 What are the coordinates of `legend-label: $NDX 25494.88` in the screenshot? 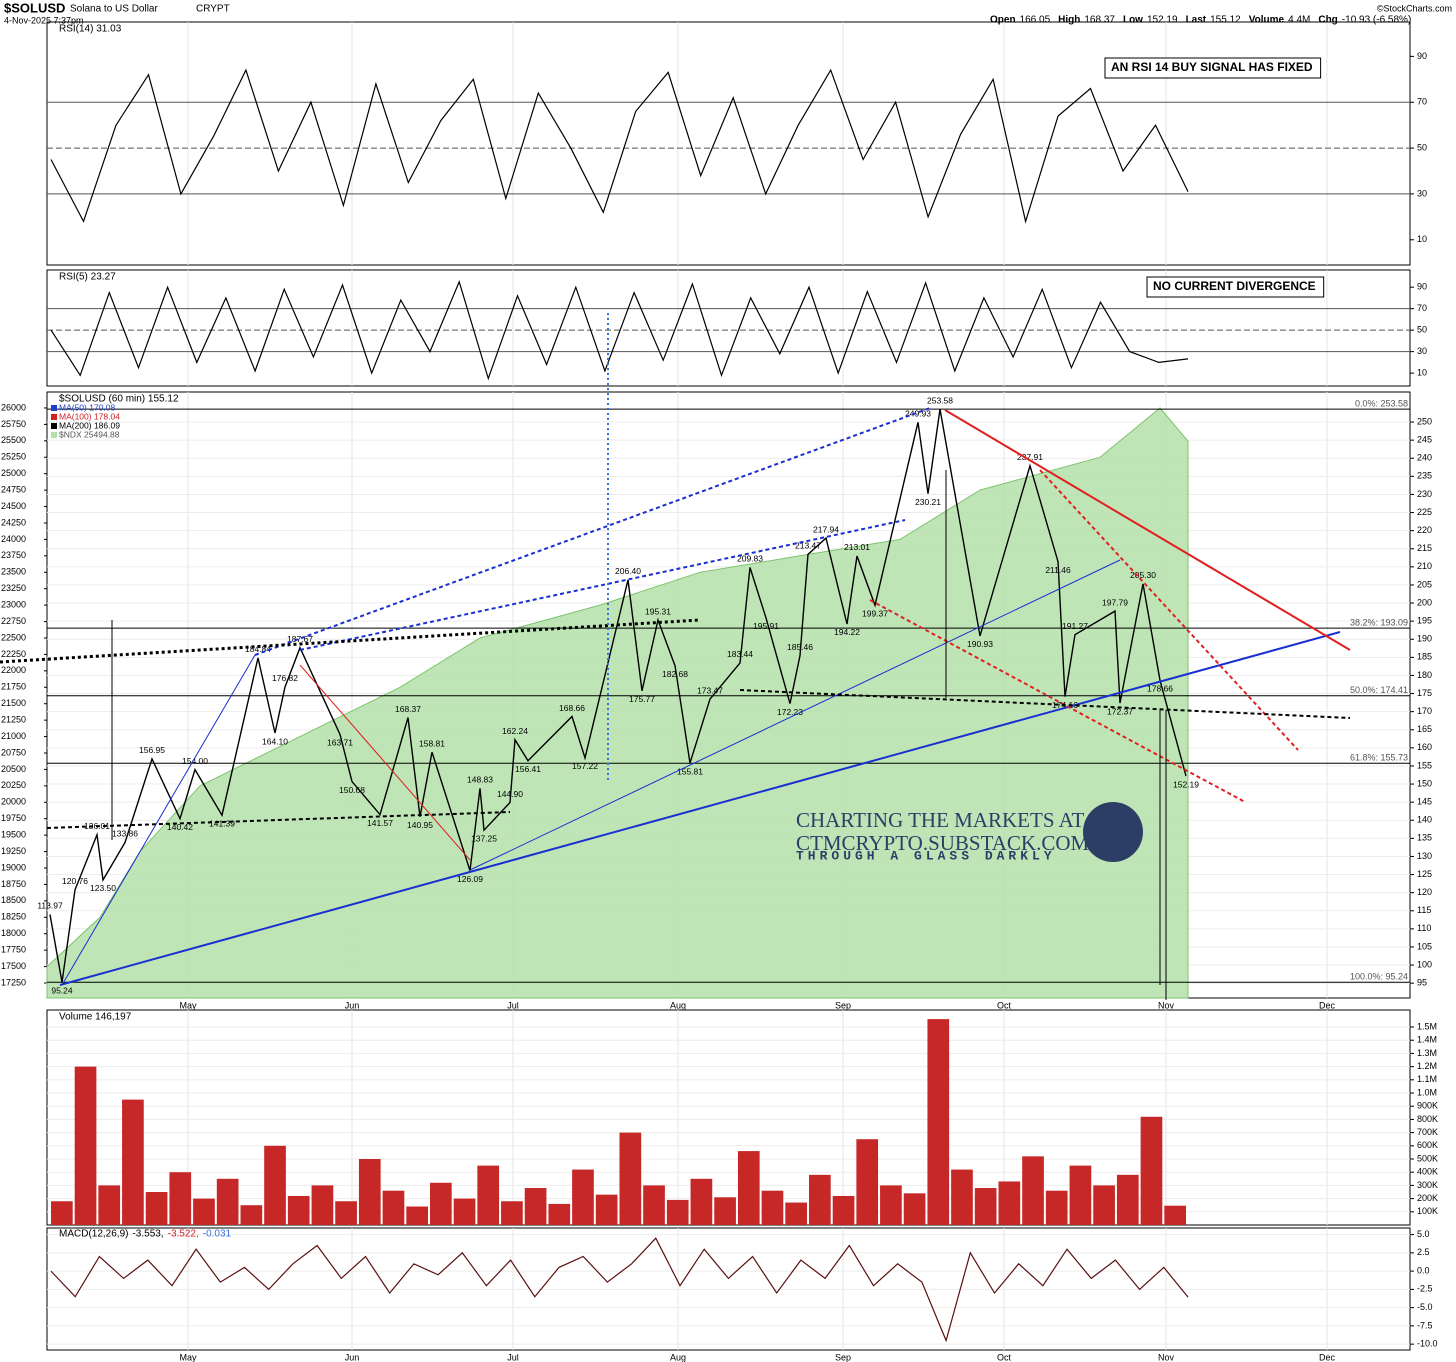 It's located at (89, 434).